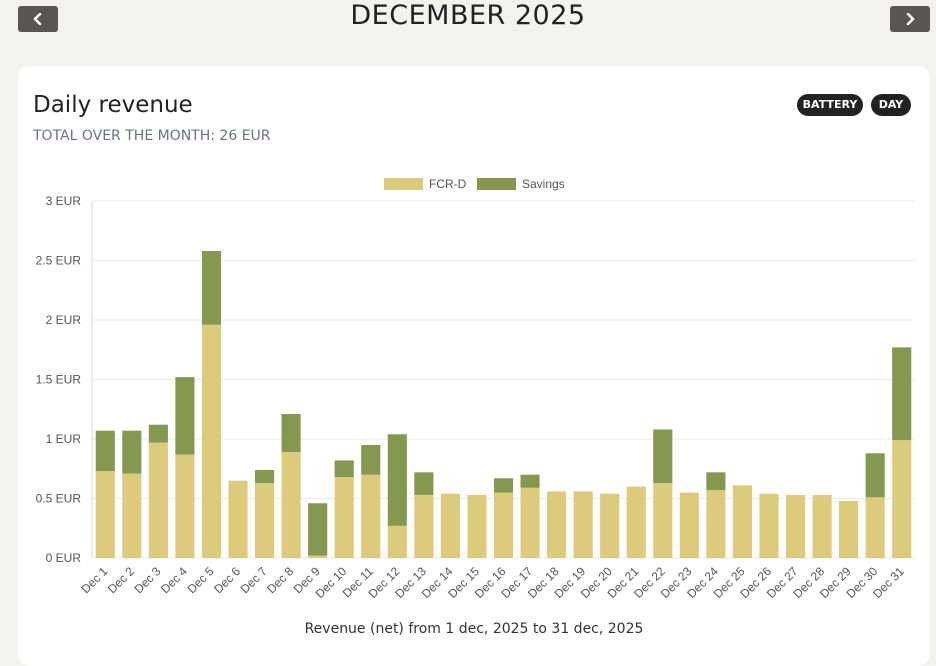 This screenshot has width=936, height=666. What do you see at coordinates (227, 580) in the screenshot?
I see `x-tick-label: Dec 6` at bounding box center [227, 580].